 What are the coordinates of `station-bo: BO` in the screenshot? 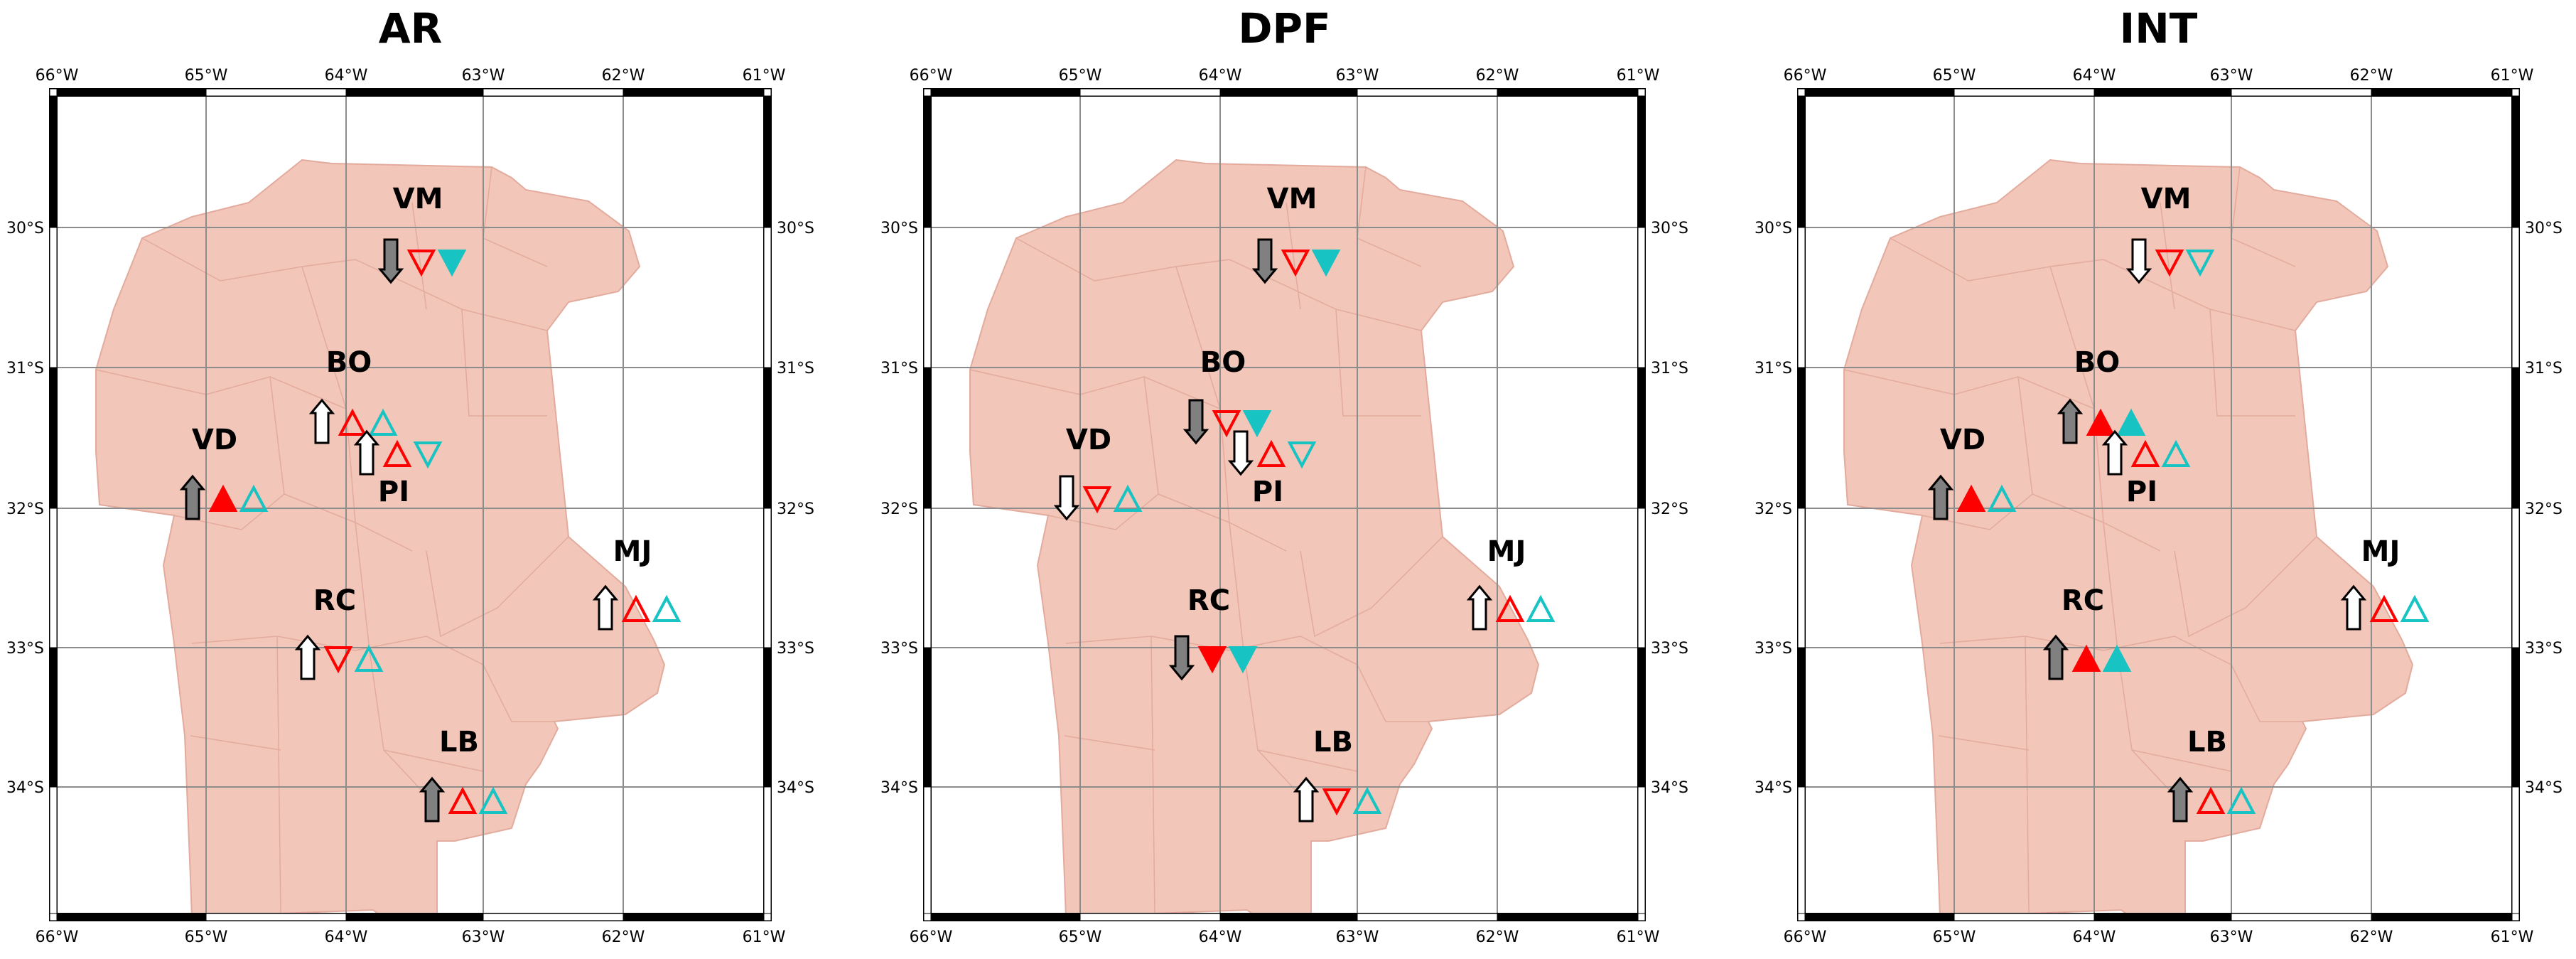 It's located at (353, 395).